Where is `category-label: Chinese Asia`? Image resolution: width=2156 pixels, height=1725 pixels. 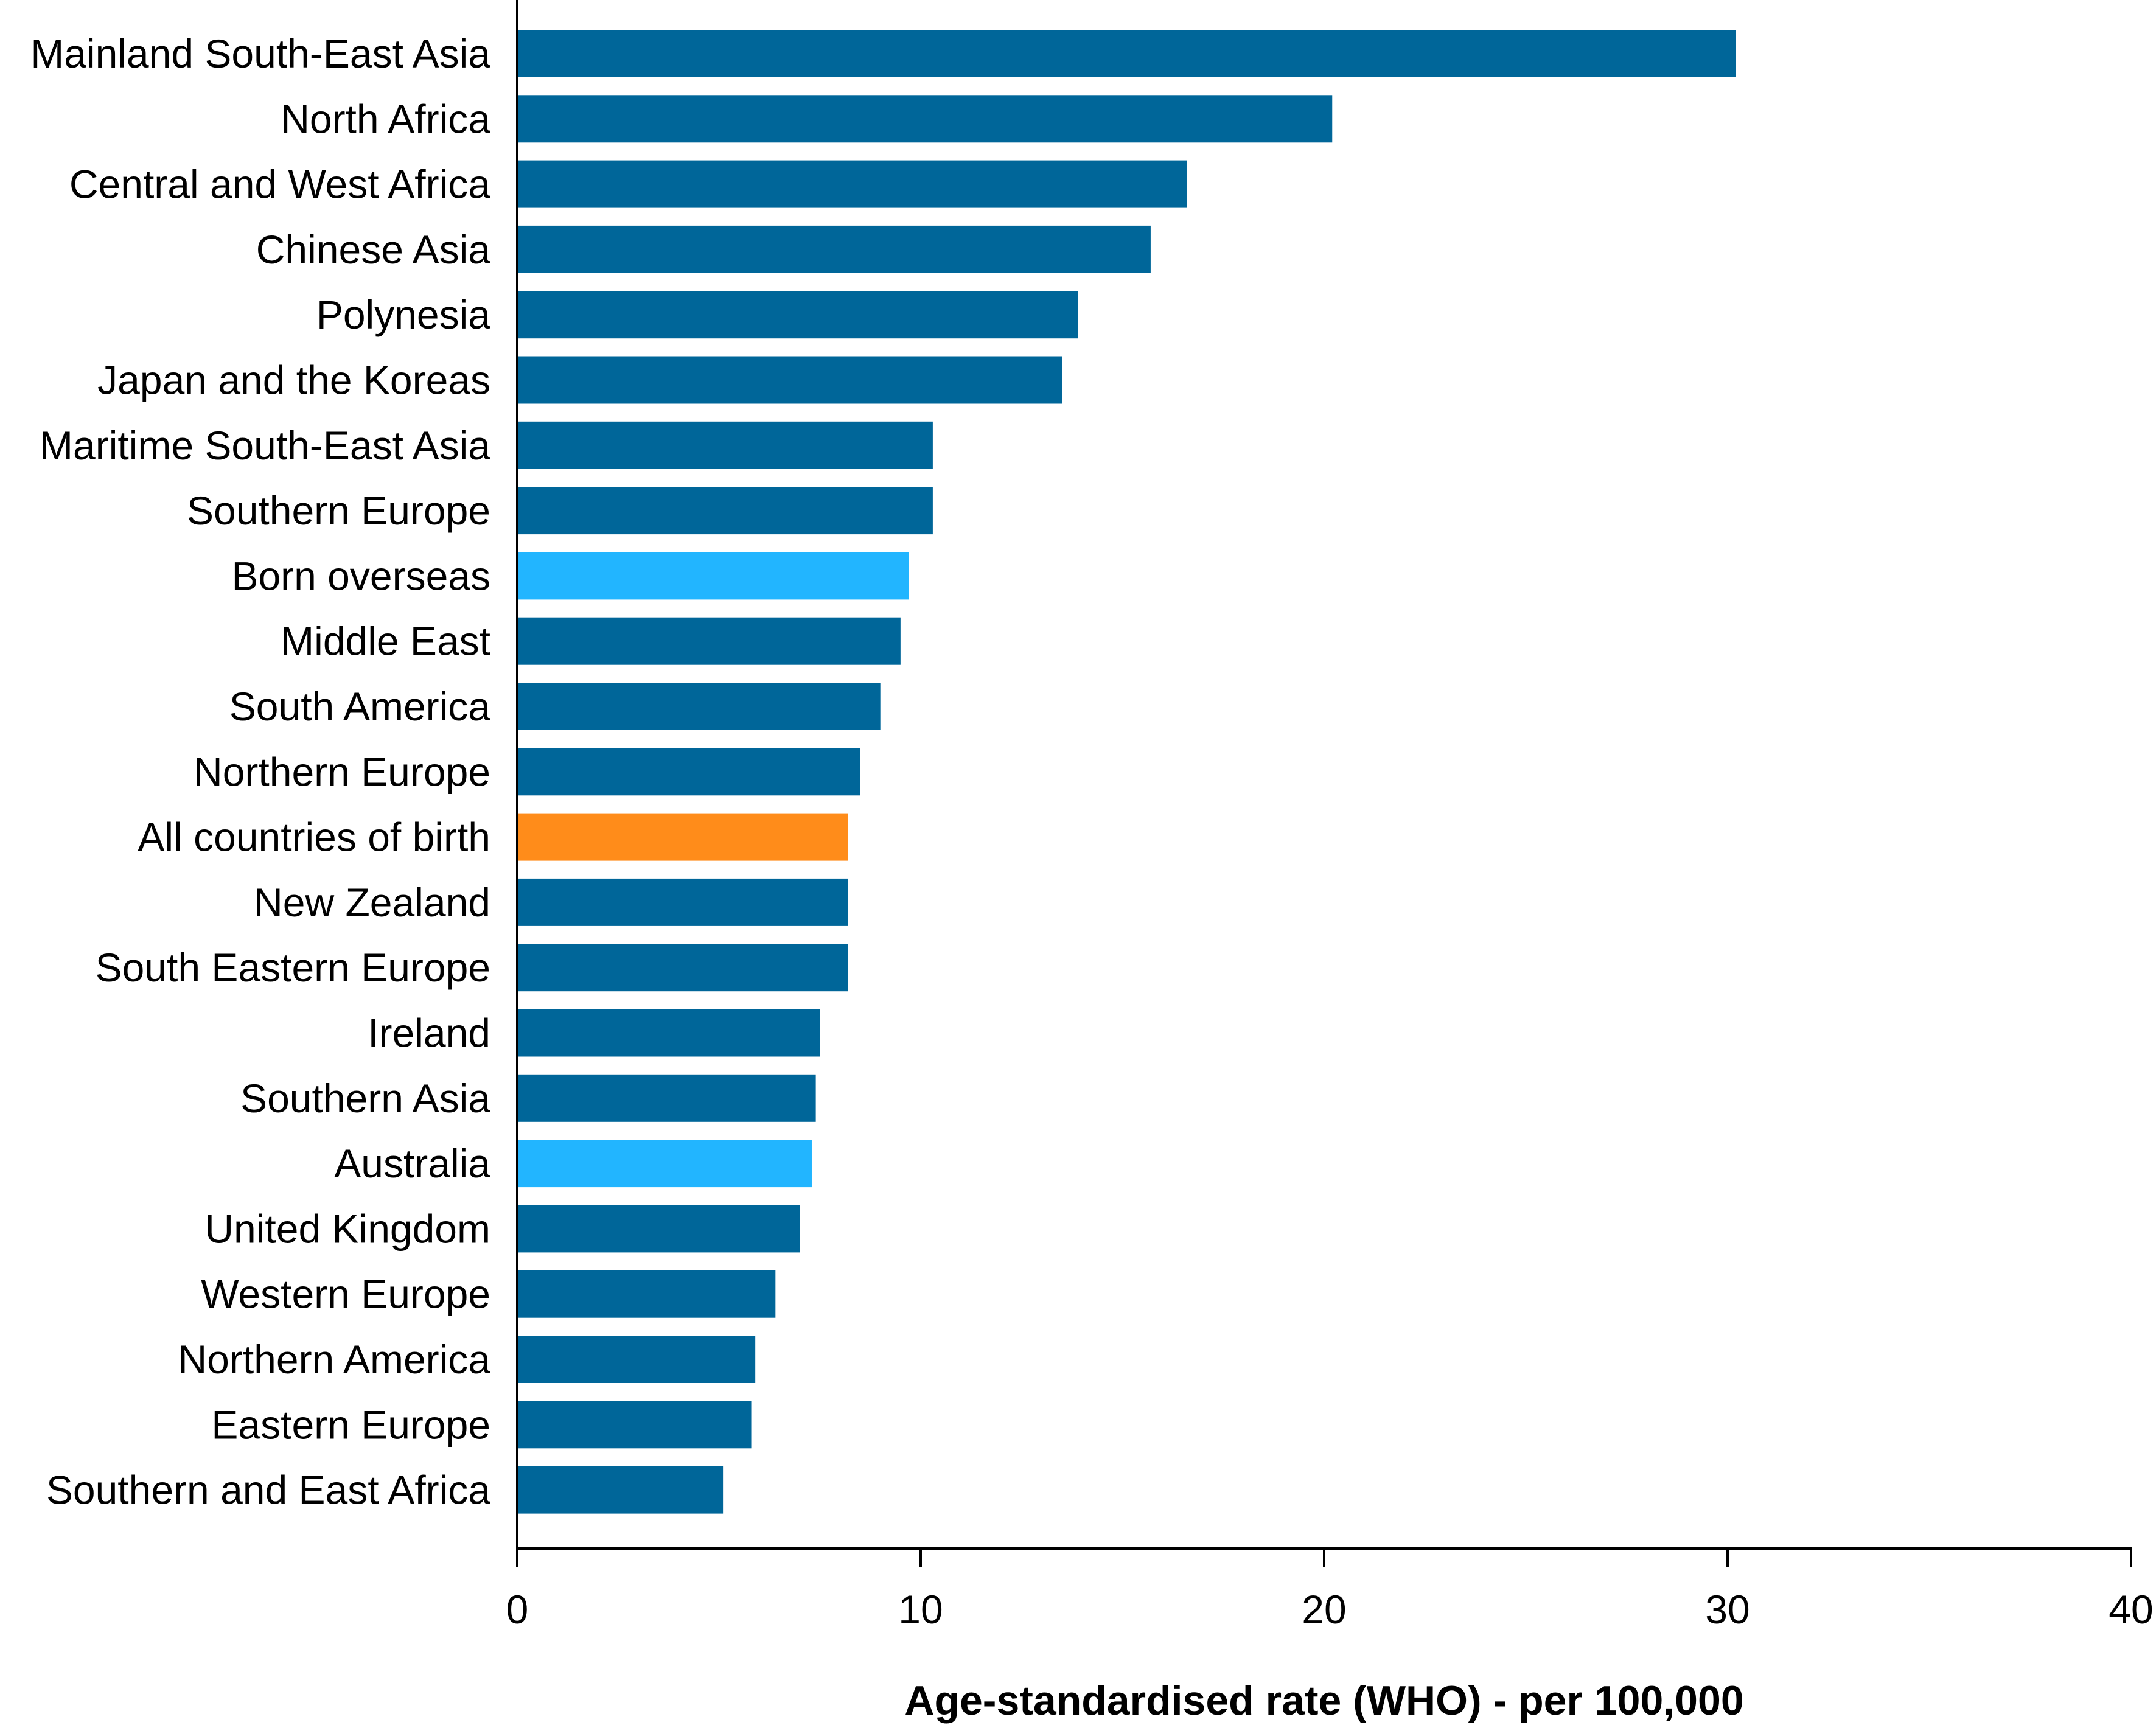 category-label: Chinese Asia is located at coordinates (373, 250).